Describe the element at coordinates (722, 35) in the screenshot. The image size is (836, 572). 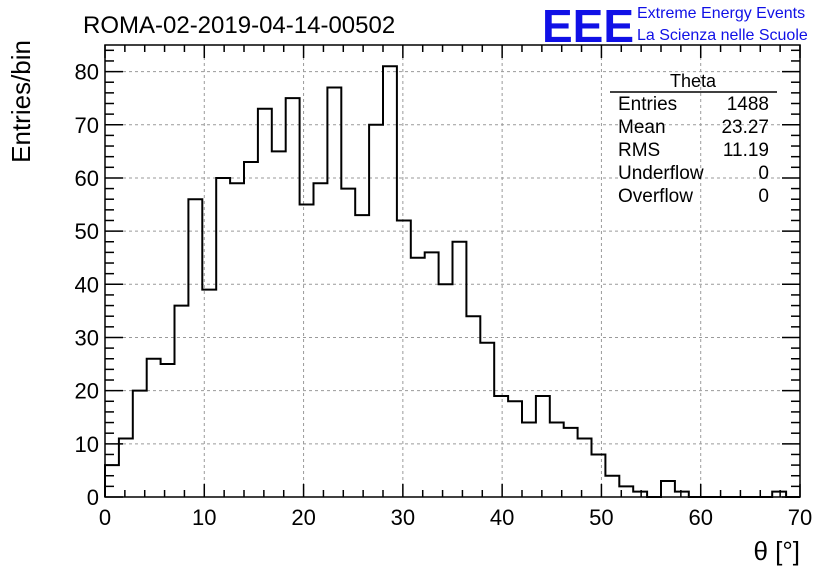
I see `logo-line-2: La Scienza nelle Scuole` at that location.